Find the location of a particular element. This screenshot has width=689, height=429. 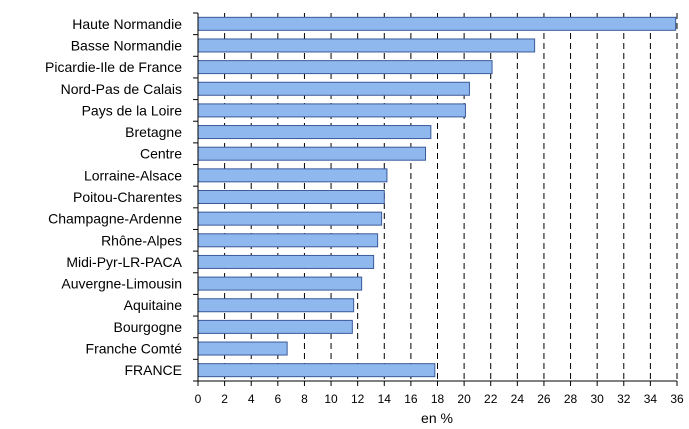

x-tick-label: 24 is located at coordinates (518, 399).